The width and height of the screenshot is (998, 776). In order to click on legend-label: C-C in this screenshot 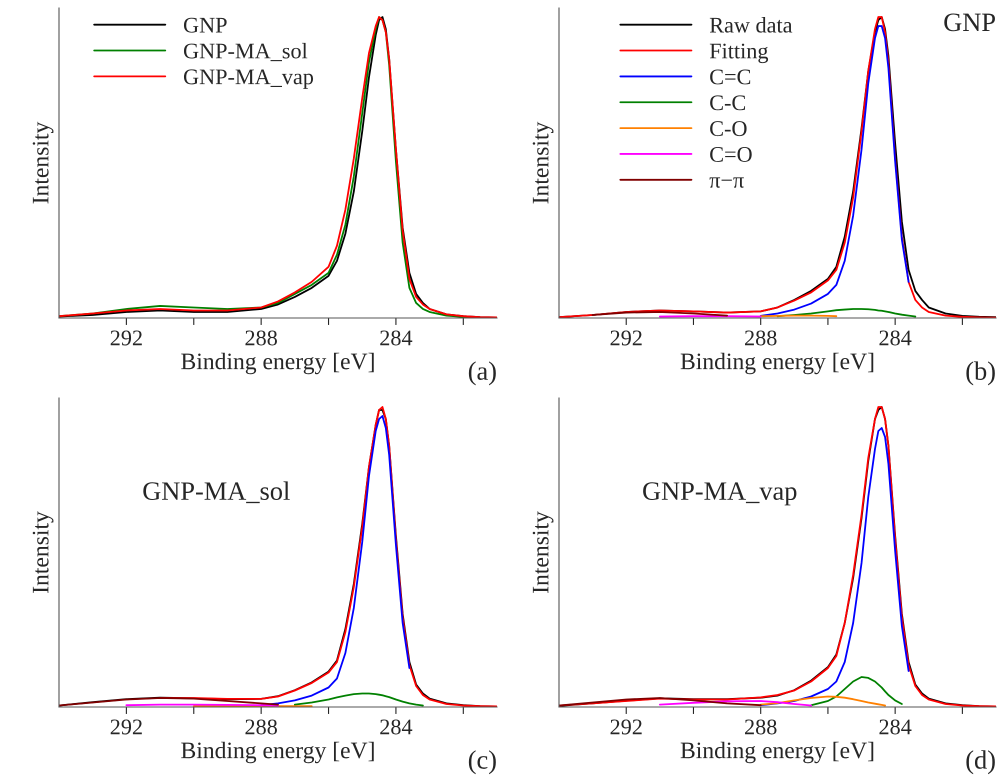, I will do `click(728, 102)`.